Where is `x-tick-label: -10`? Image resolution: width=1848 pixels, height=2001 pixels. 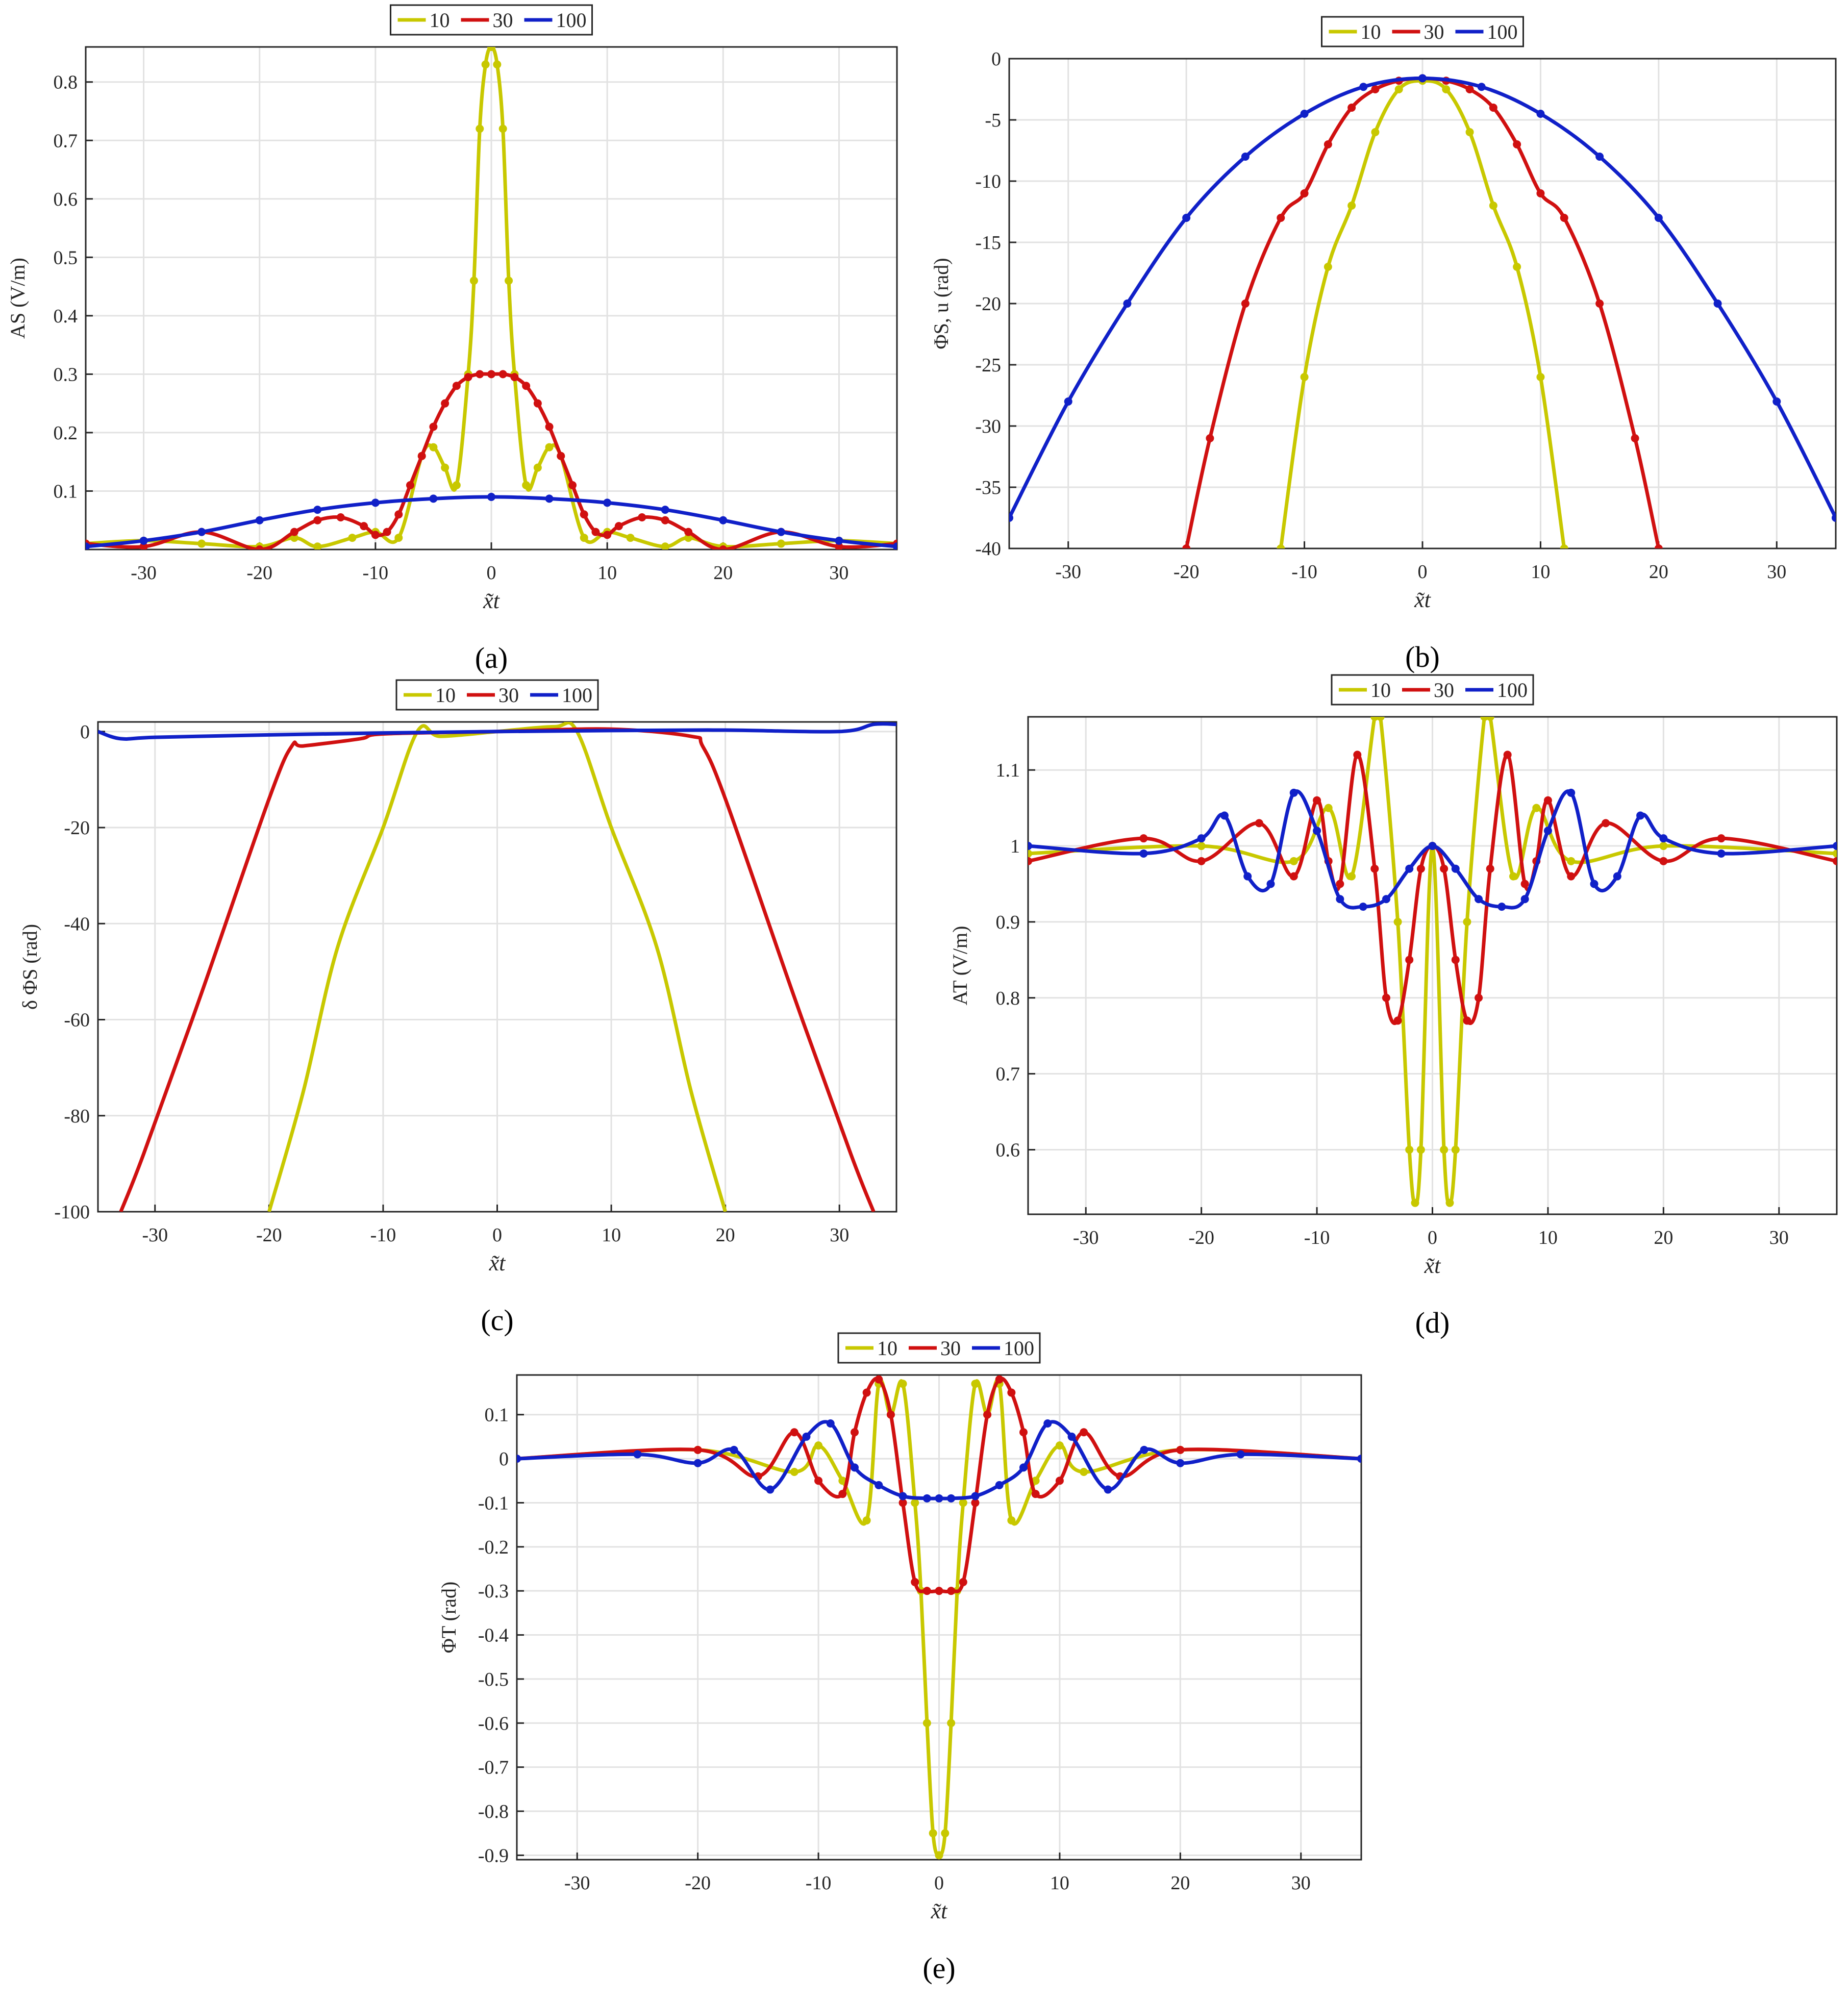
x-tick-label: -10 is located at coordinates (819, 1883).